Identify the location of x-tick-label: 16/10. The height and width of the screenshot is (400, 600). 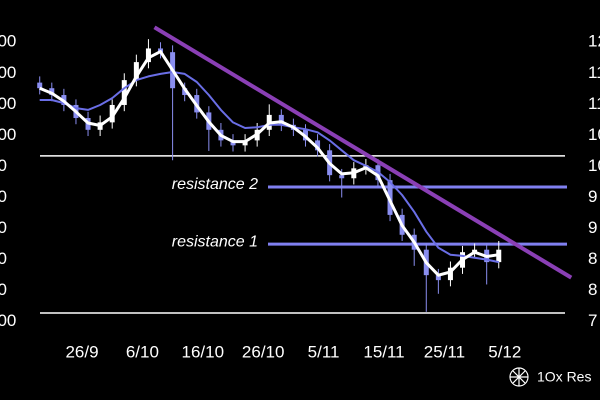
(203, 351).